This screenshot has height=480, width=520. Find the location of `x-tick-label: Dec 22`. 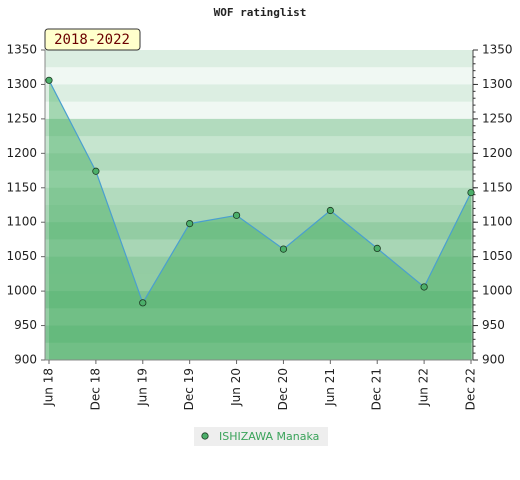

x-tick-label: Dec 22 is located at coordinates (471, 389).